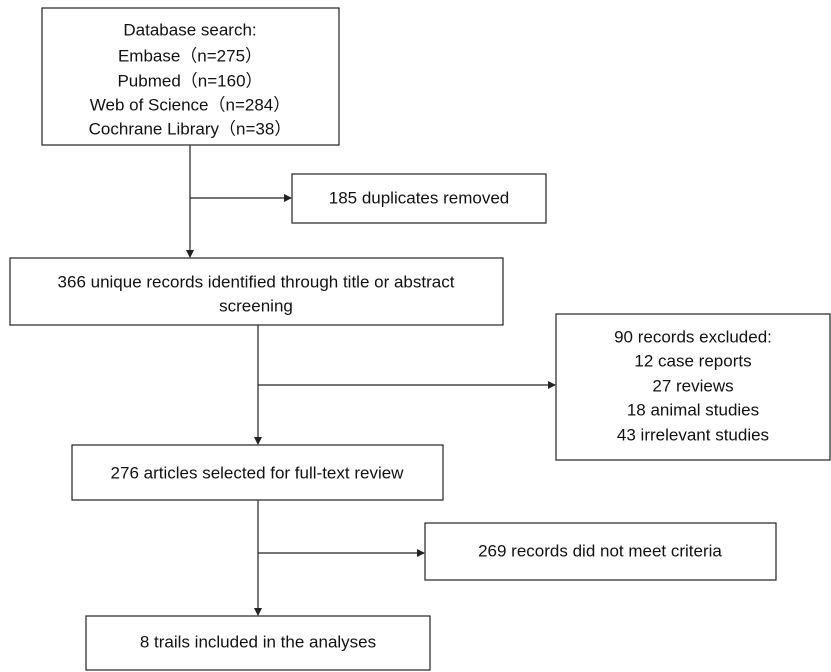  Describe the element at coordinates (693, 336) in the screenshot. I see `box-text: 90 records excluded:` at that location.